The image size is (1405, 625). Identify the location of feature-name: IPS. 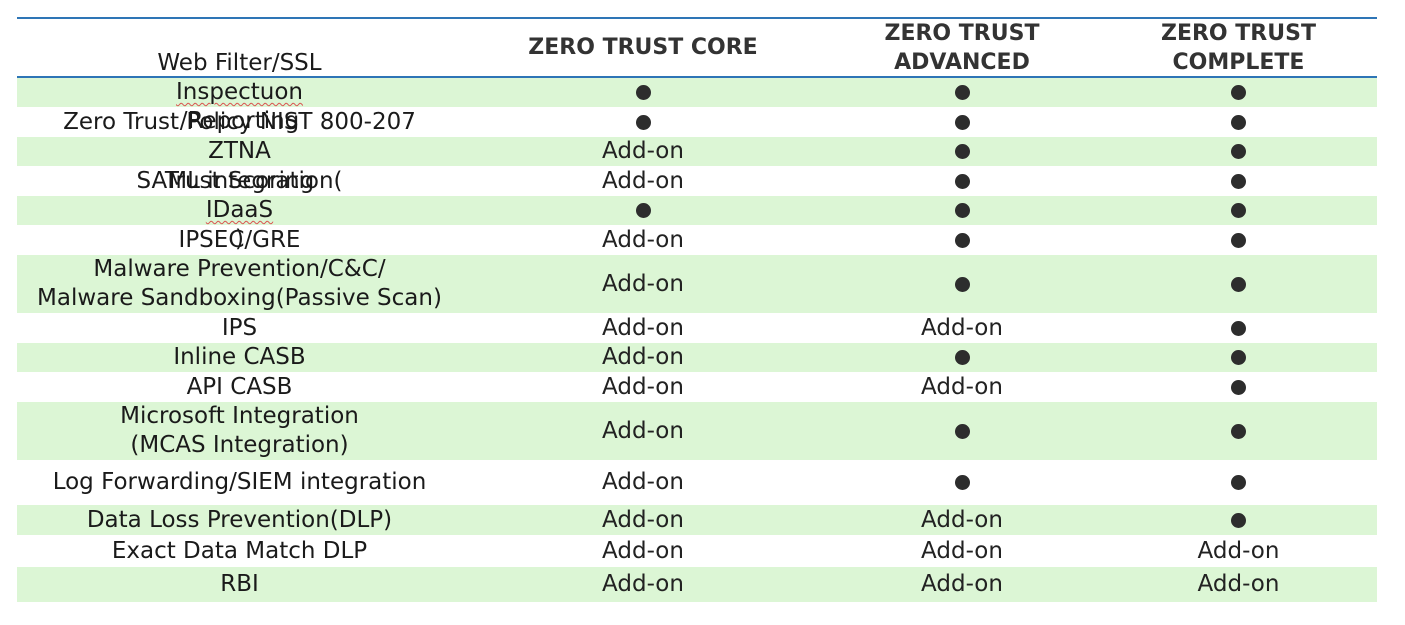
(239, 328).